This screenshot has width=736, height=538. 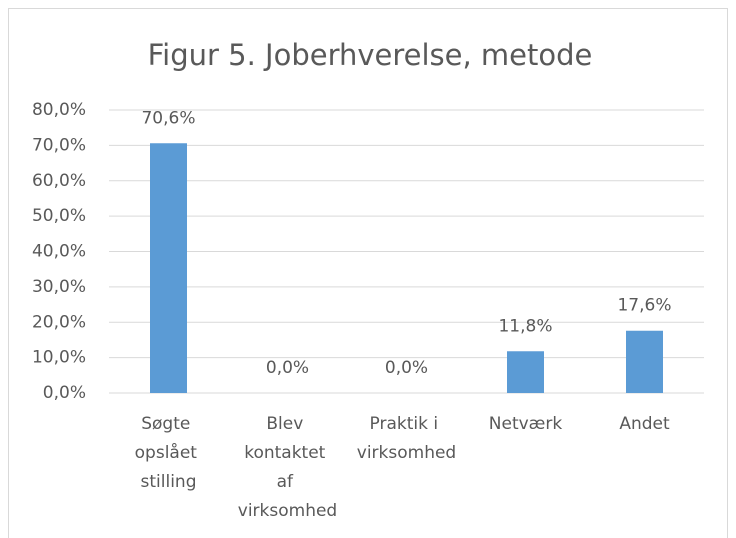 What do you see at coordinates (370, 55) in the screenshot?
I see `chart-title: Figur 5. Joberhverelse, metode` at bounding box center [370, 55].